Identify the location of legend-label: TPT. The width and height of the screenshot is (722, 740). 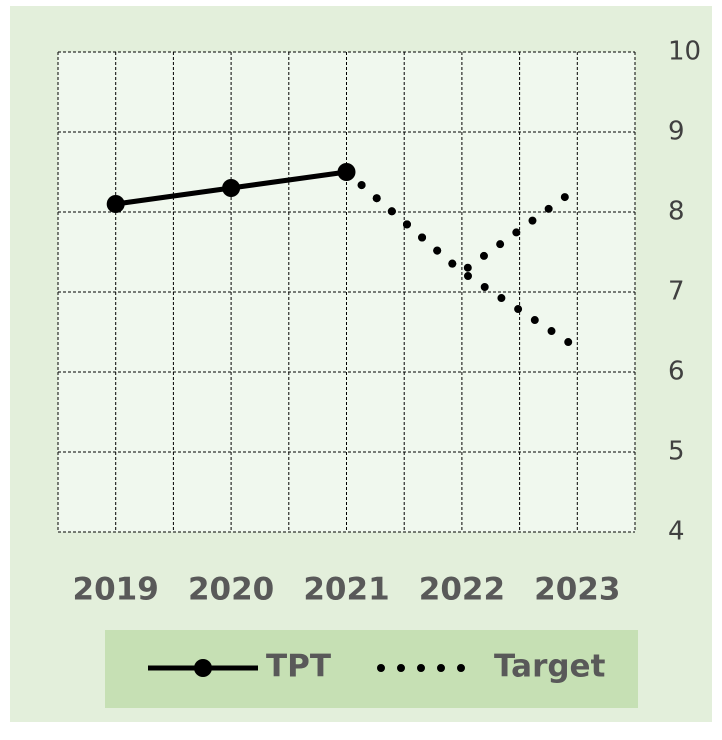
(298, 667).